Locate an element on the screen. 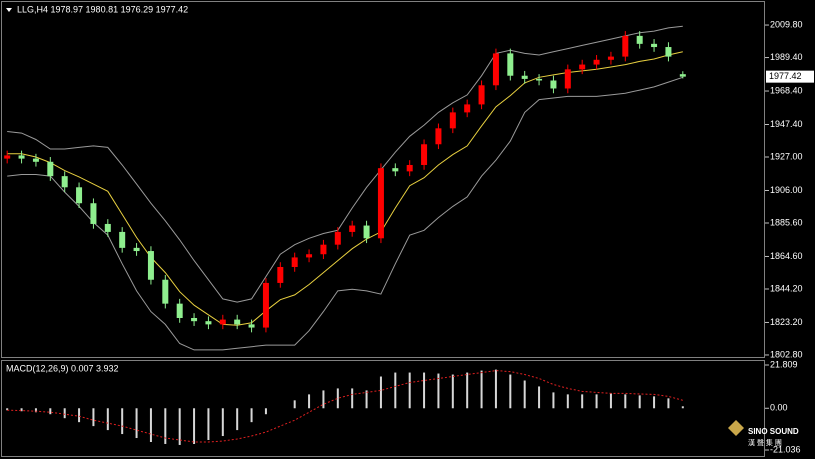  y-tick-label: 1968.40 is located at coordinates (786, 90).